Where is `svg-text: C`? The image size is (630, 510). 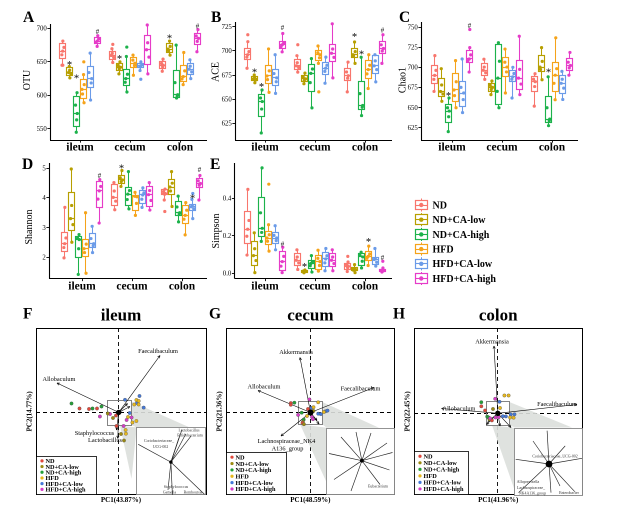
svg-text: C is located at coordinates (404, 17).